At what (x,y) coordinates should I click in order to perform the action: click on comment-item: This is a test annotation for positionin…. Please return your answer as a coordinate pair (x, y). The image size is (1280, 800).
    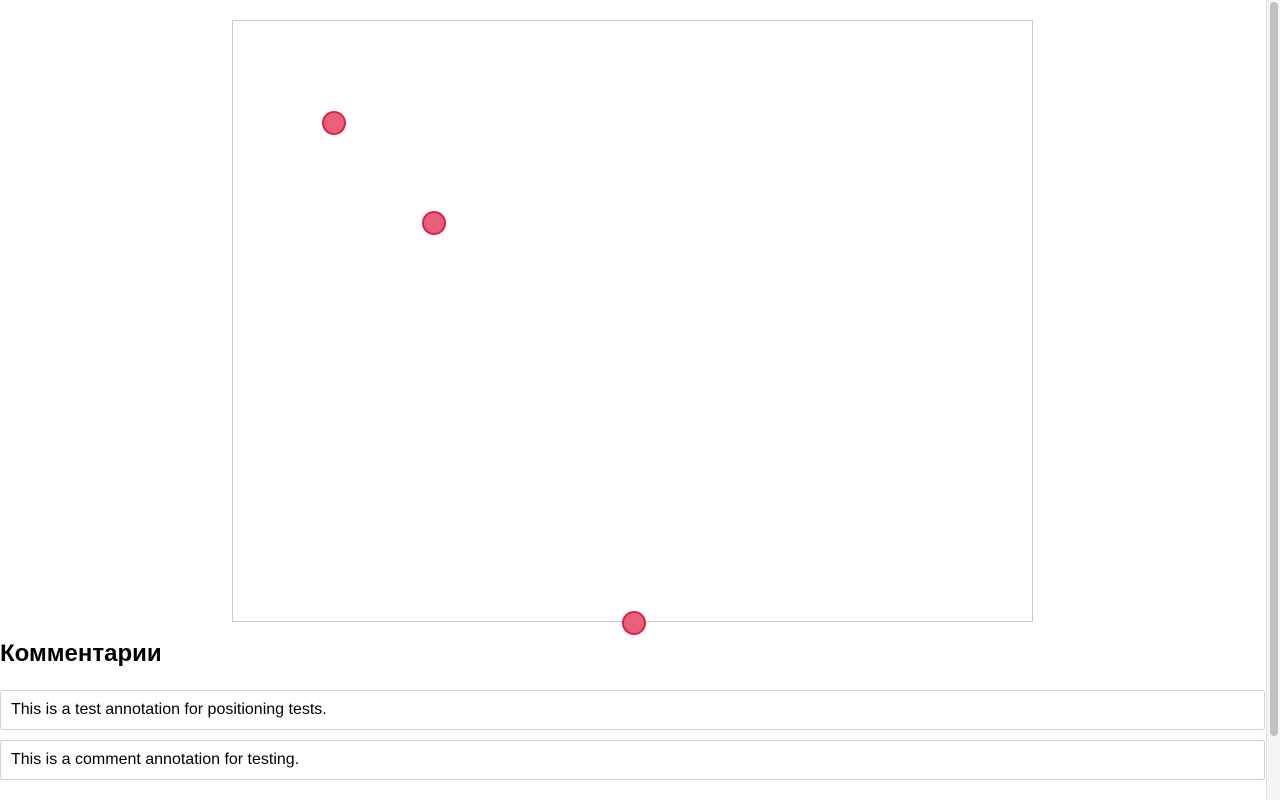
    Looking at the image, I should click on (632, 710).